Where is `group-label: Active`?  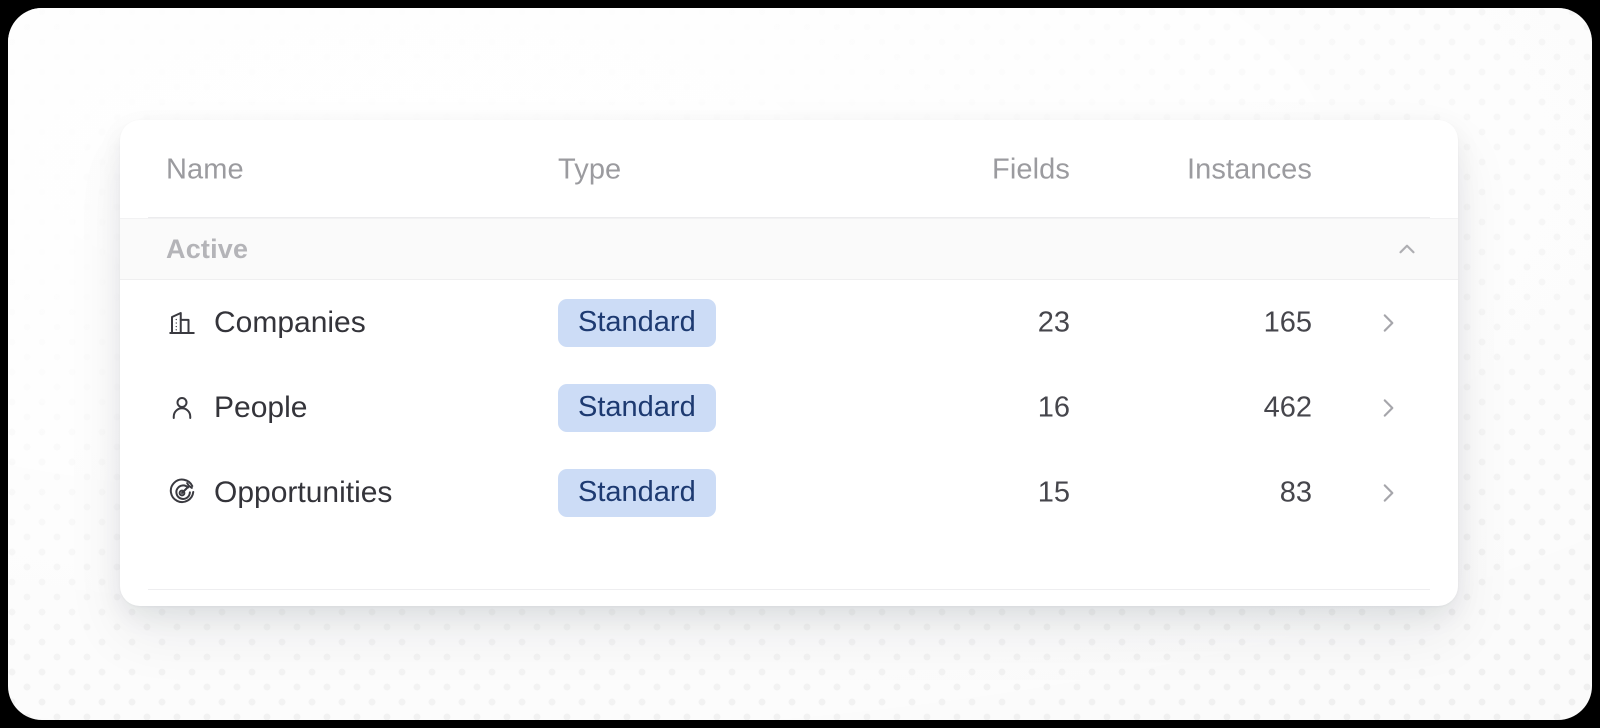
group-label: Active is located at coordinates (207, 248).